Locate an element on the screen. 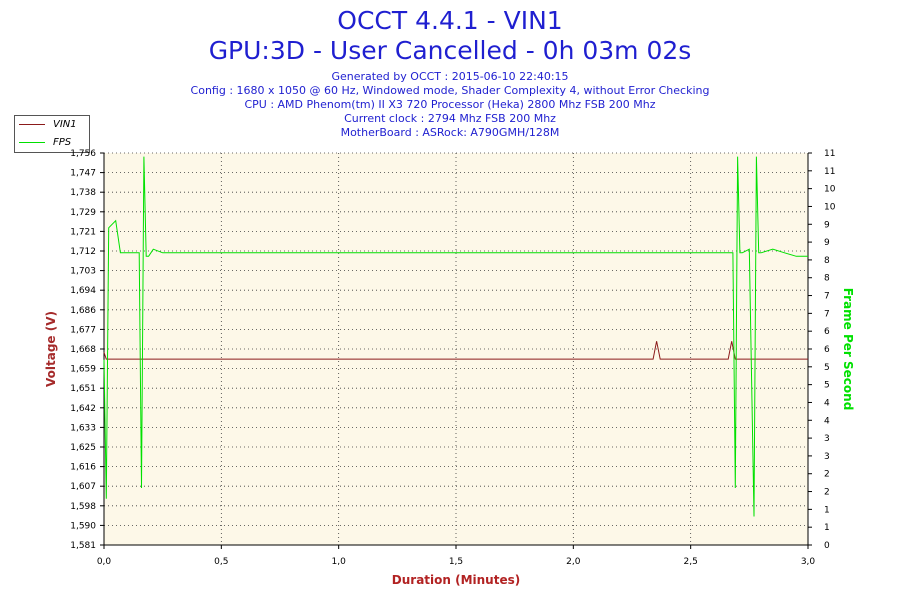 The image size is (900, 600). legend-item-vin1: VIN1 is located at coordinates (48, 124).